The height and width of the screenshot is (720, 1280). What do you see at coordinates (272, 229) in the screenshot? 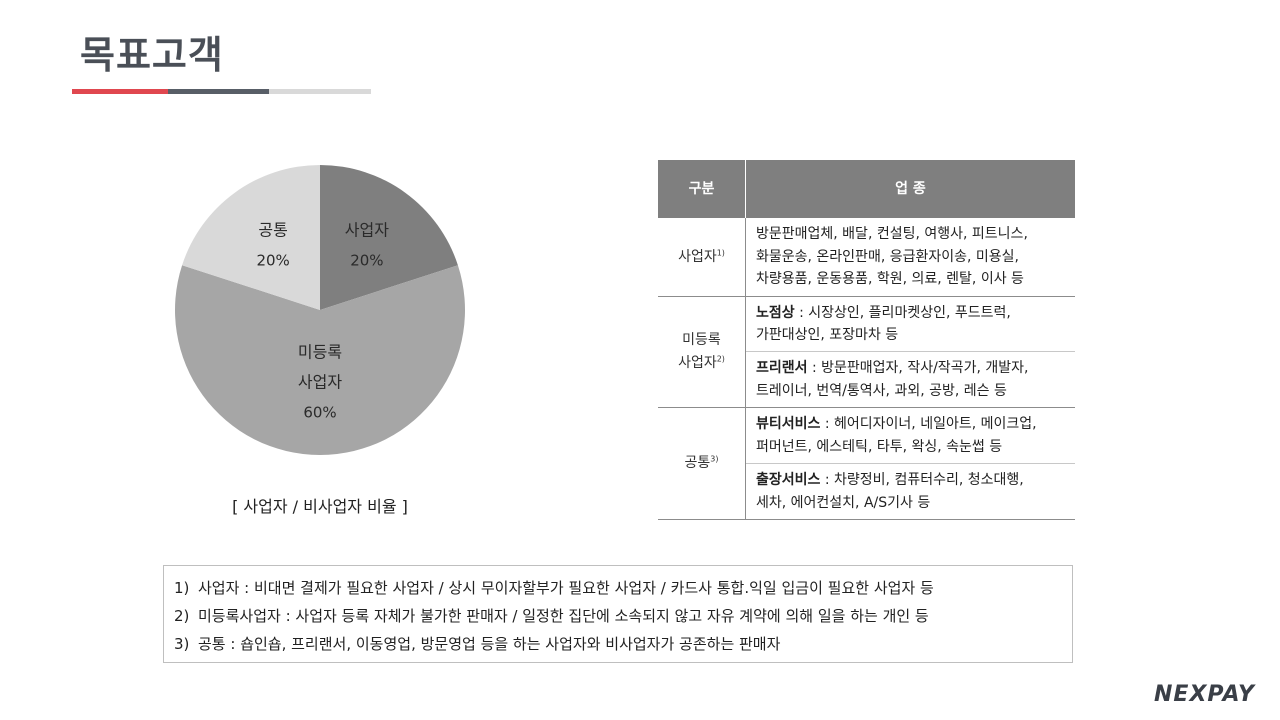
I see `pie-slice-label: 공통` at bounding box center [272, 229].